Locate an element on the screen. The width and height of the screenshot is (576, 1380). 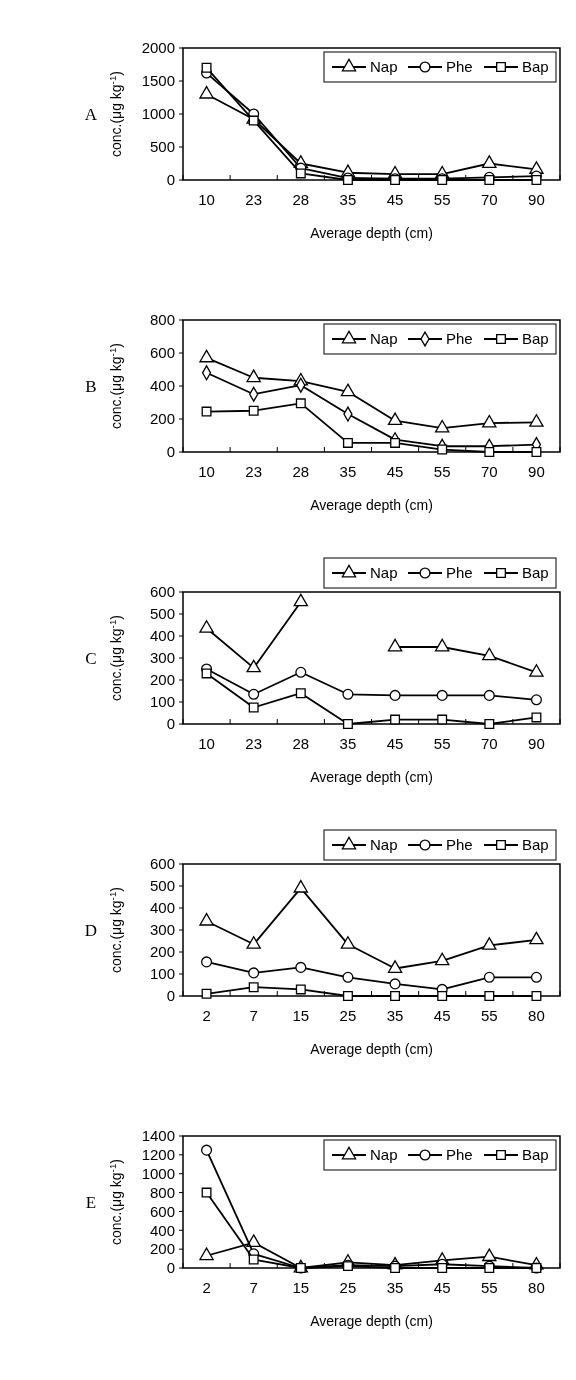
text: E is located at coordinates (91, 1202).